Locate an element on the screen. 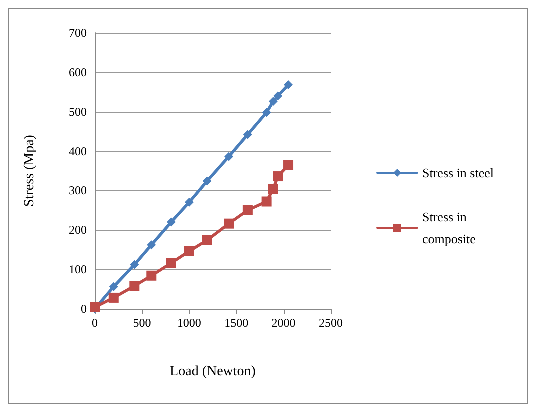  y-tick-label: 0 is located at coordinates (84, 309).